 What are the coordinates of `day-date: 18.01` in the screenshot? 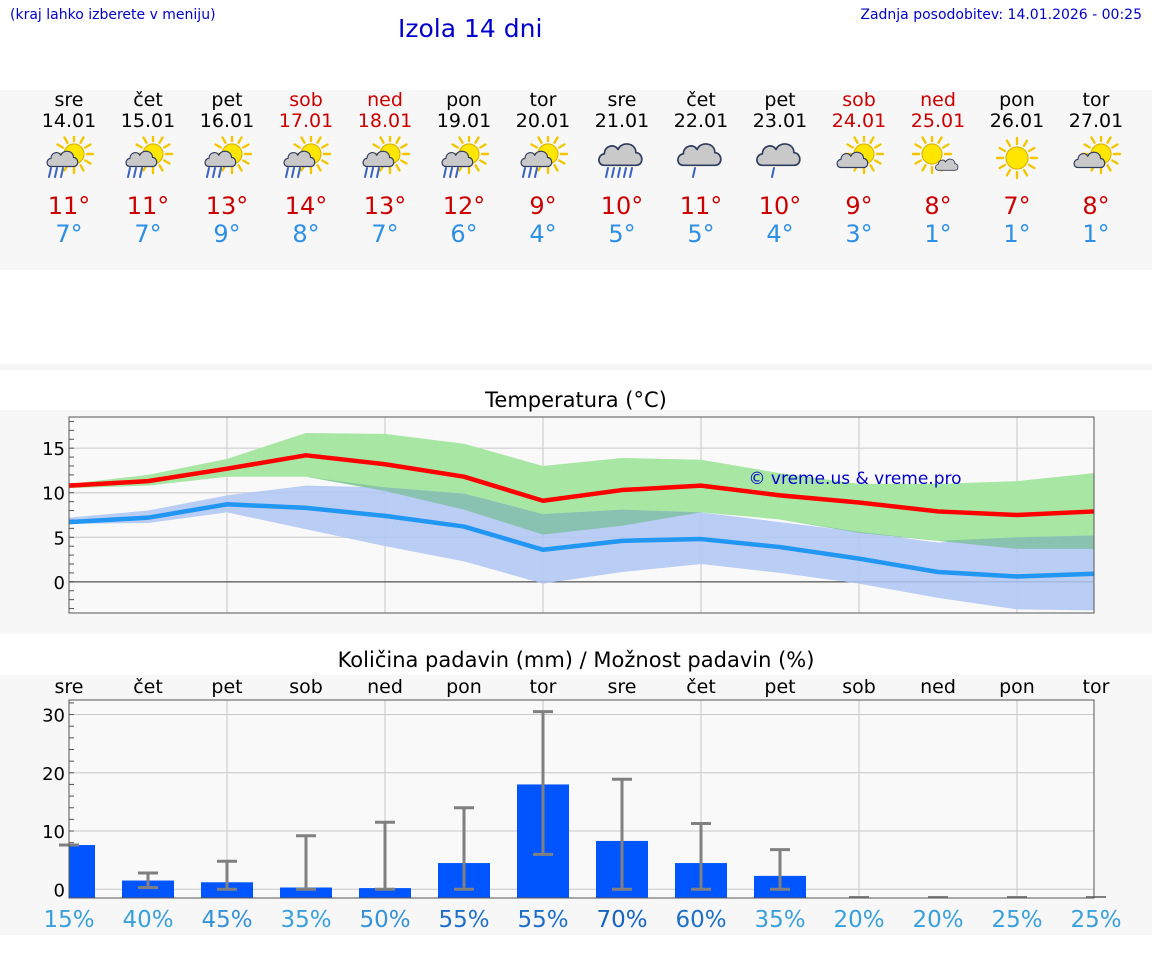 It's located at (385, 121).